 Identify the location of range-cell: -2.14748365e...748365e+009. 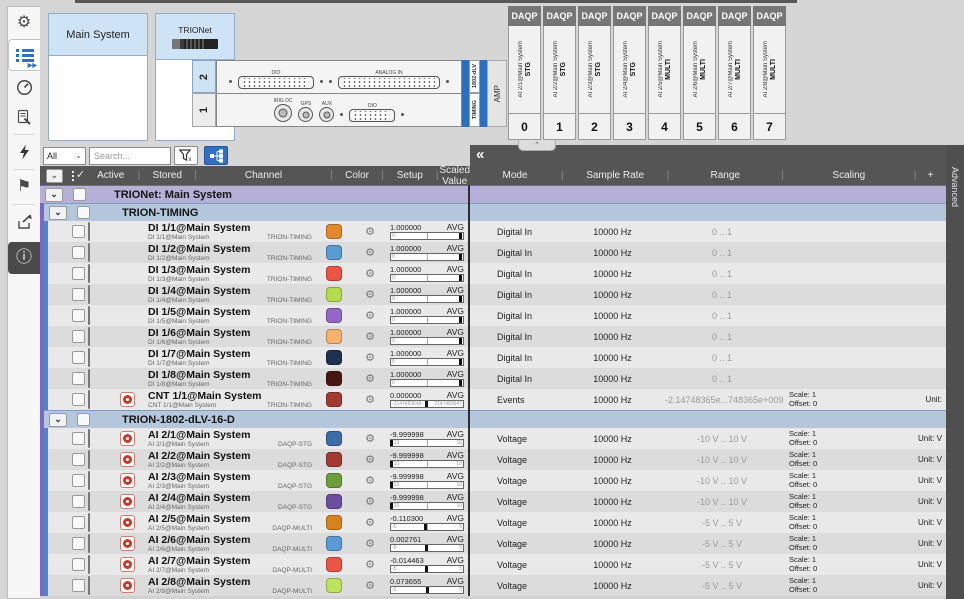
(724, 399).